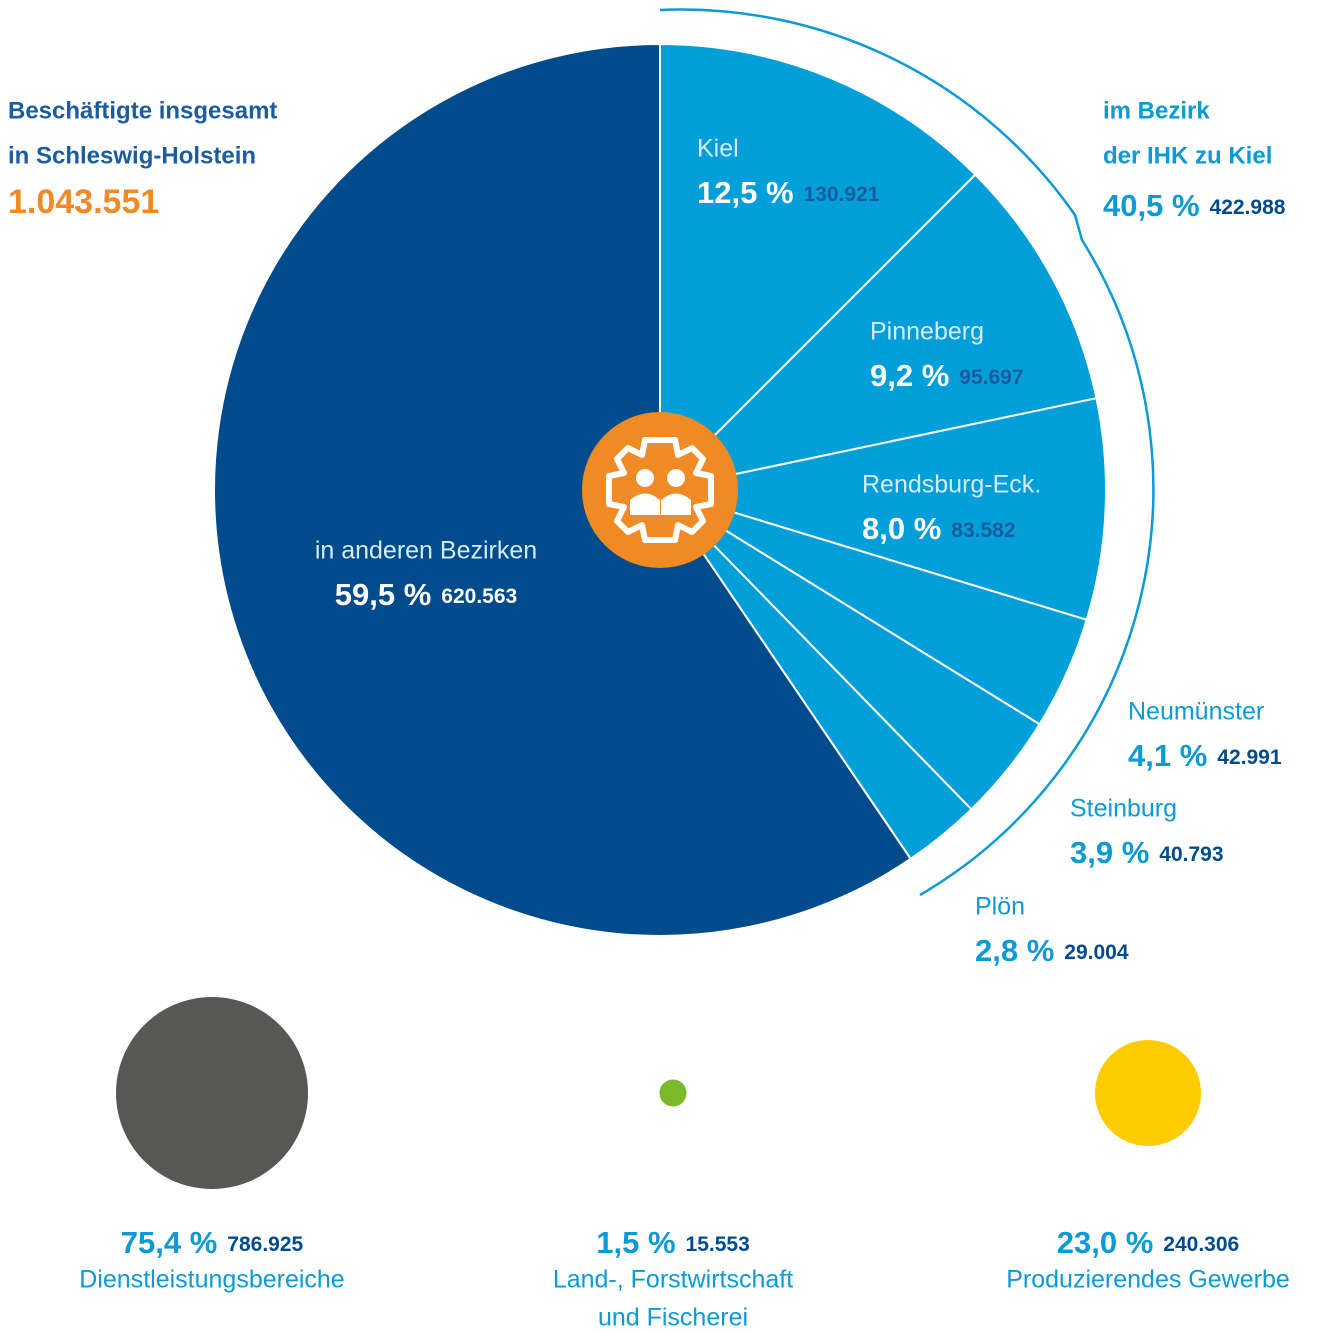 This screenshot has width=1318, height=1332. What do you see at coordinates (1151, 205) in the screenshot?
I see `group-percent: 40,5 %` at bounding box center [1151, 205].